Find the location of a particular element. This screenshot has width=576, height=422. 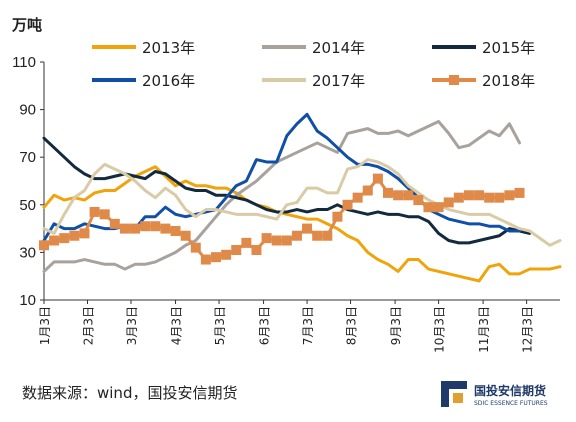

company-logo: 国投安信期货 SDIC ESSENCE FUTURES is located at coordinates (505, 396).